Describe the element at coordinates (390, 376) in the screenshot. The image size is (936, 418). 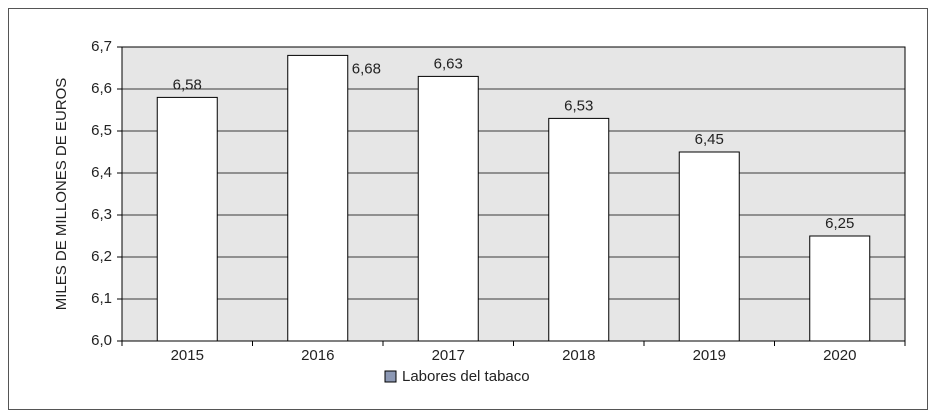
I see `legend-swatch` at that location.